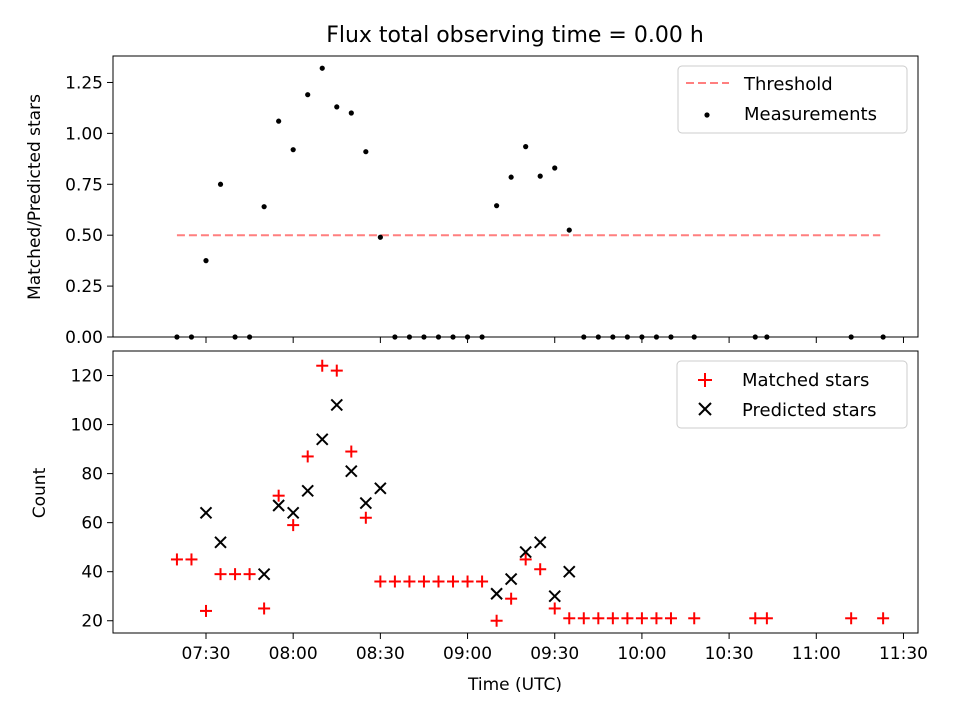 The width and height of the screenshot is (960, 720). I want to click on x-tick-label: 10:30, so click(729, 654).